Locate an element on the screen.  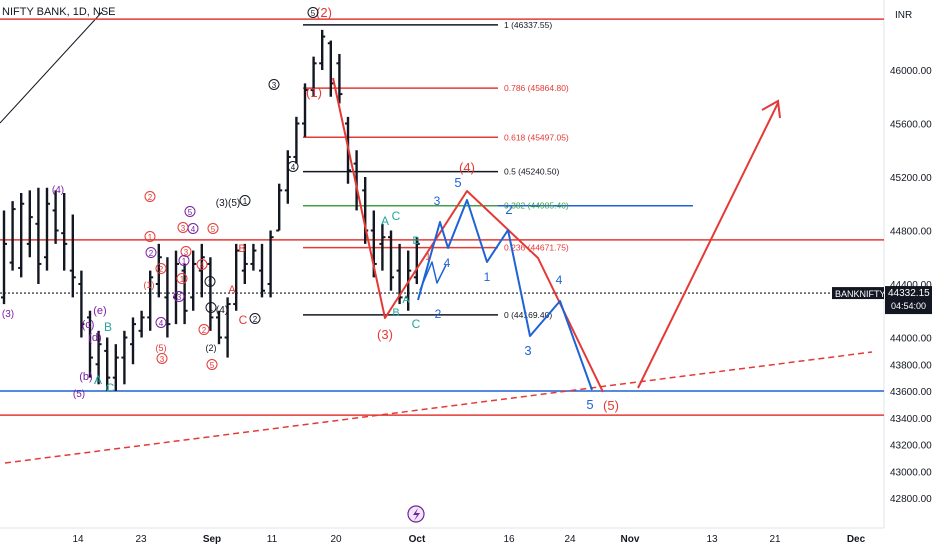
wave-label: (3) is located at coordinates (385, 334).